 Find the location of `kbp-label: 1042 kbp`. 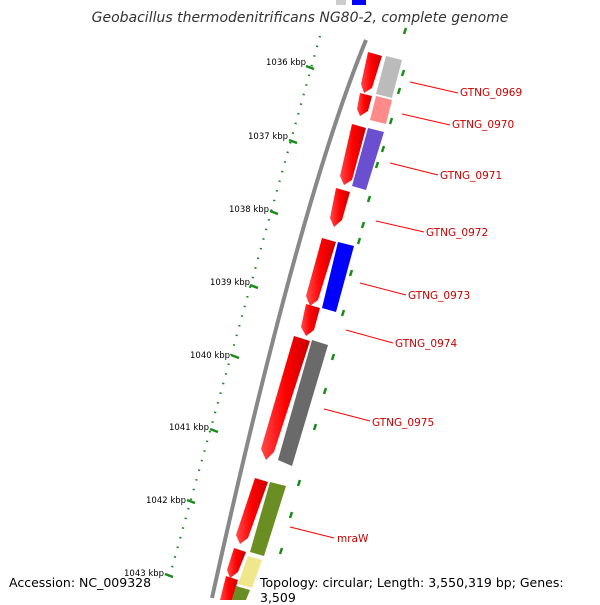

kbp-label: 1042 kbp is located at coordinates (166, 501).